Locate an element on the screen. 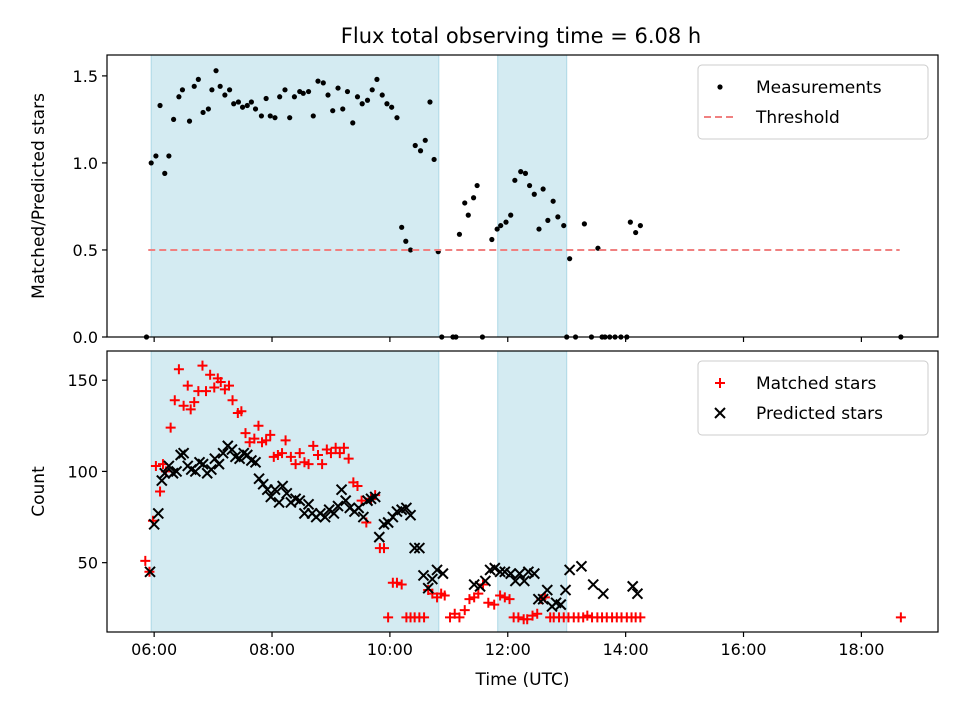 The width and height of the screenshot is (960, 724). y-axis-label: Matched/Predicted stars is located at coordinates (39, 196).